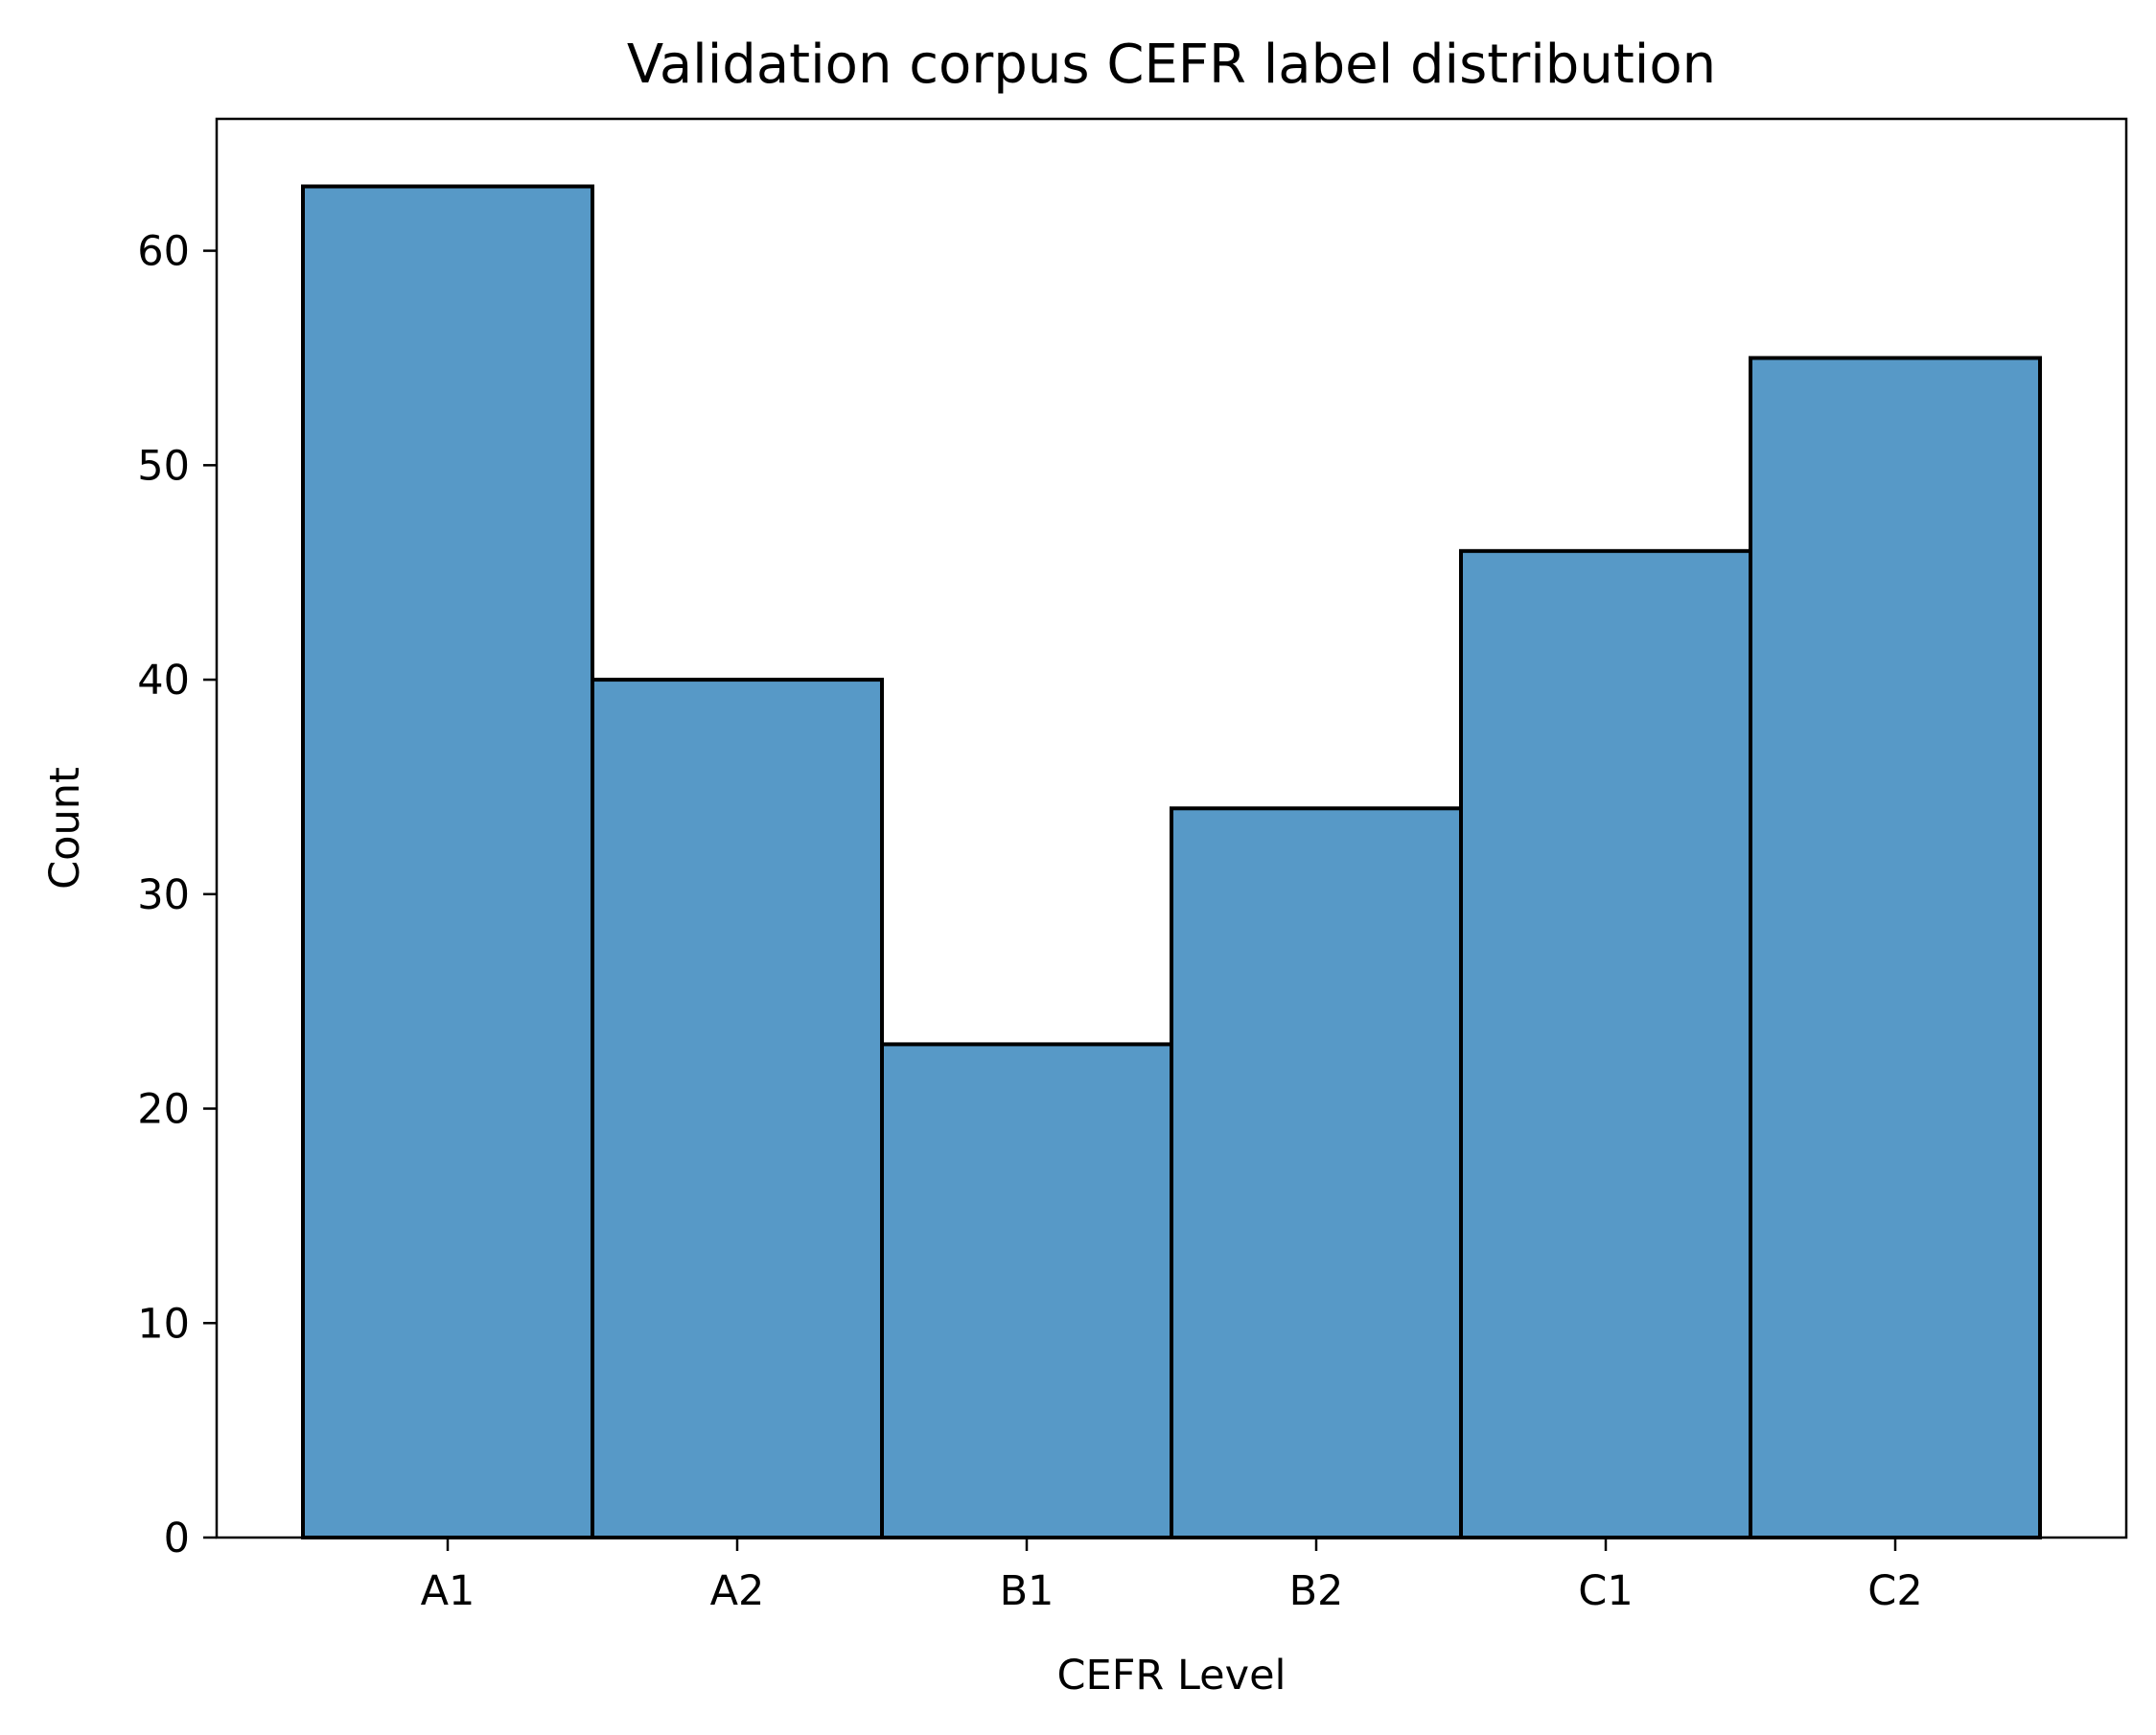  I want to click on y-axis-ticks: 0 10 20 30 40 50 60, so click(177, 895).